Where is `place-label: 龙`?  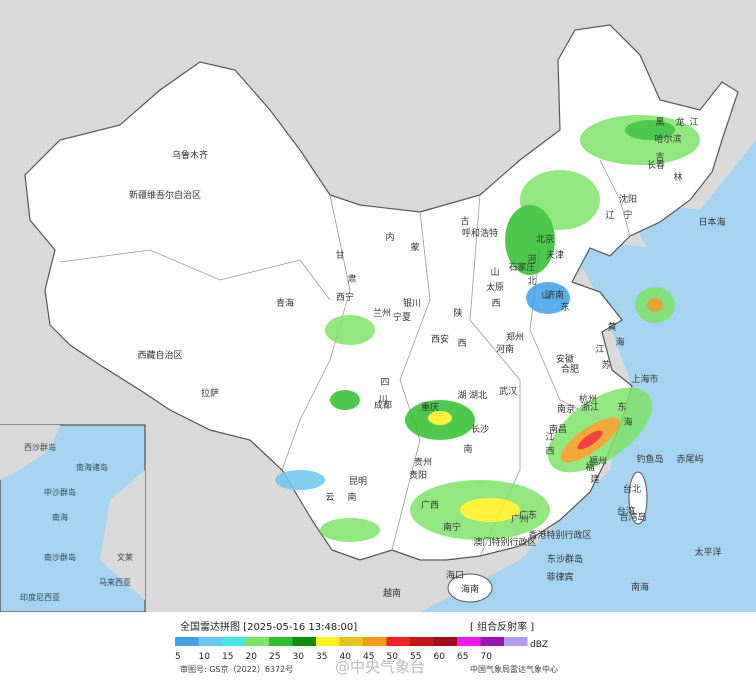
place-label: 龙 is located at coordinates (679, 122).